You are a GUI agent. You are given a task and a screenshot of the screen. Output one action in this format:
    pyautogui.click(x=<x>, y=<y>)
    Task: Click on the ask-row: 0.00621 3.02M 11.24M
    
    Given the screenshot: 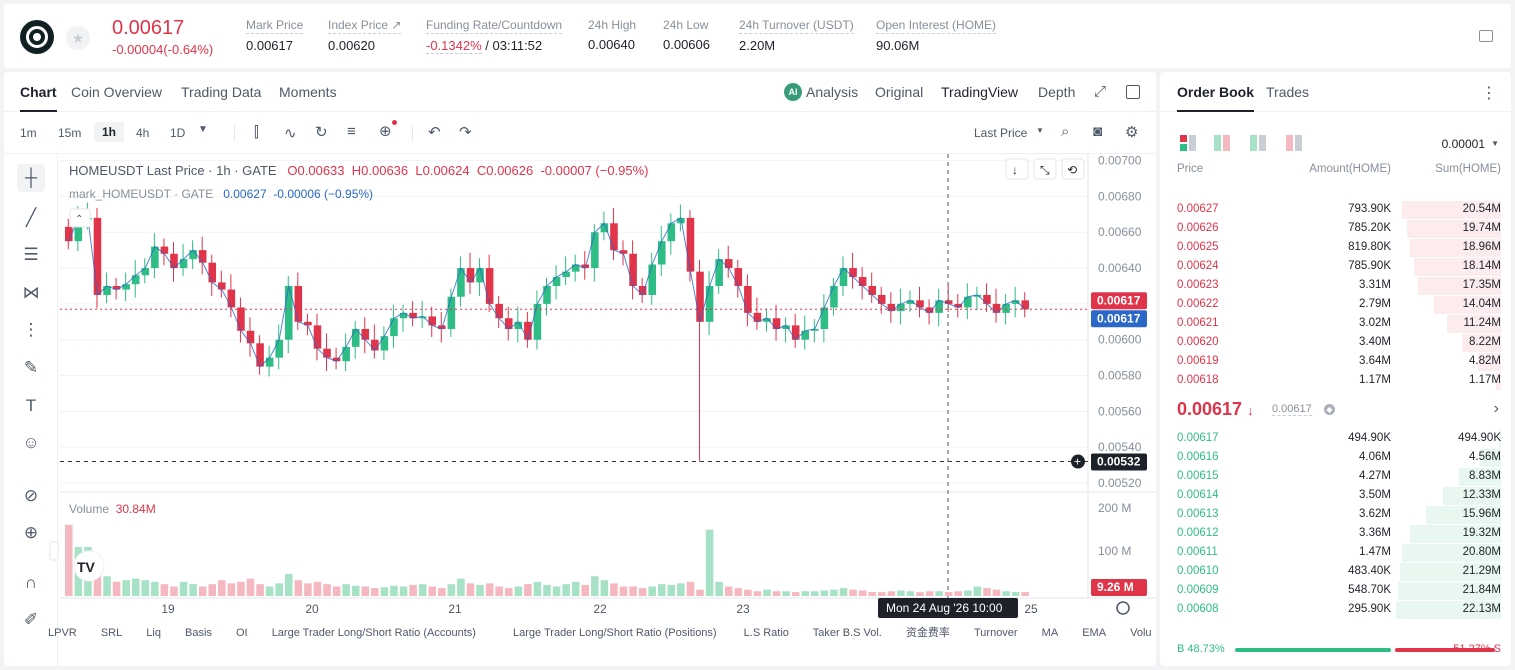 What is the action you would take?
    pyautogui.click(x=1335, y=323)
    